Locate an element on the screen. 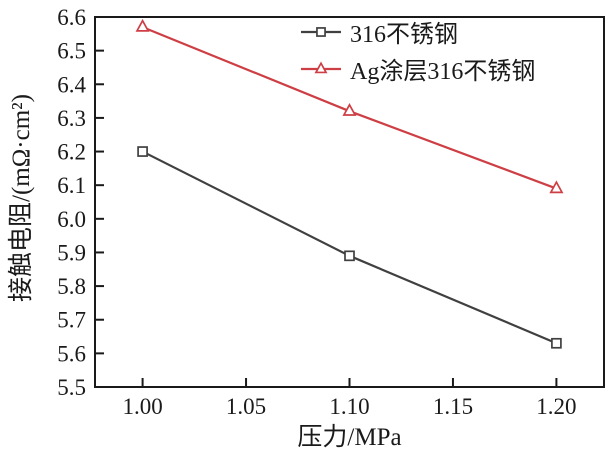  x-tick-label: 1.10 is located at coordinates (349, 406).